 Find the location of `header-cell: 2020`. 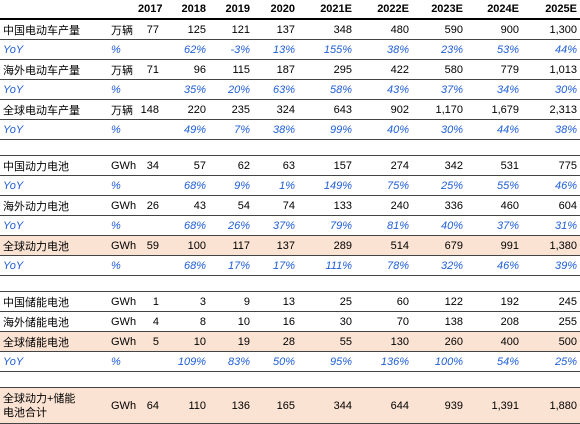

header-cell: 2020 is located at coordinates (275, 10).